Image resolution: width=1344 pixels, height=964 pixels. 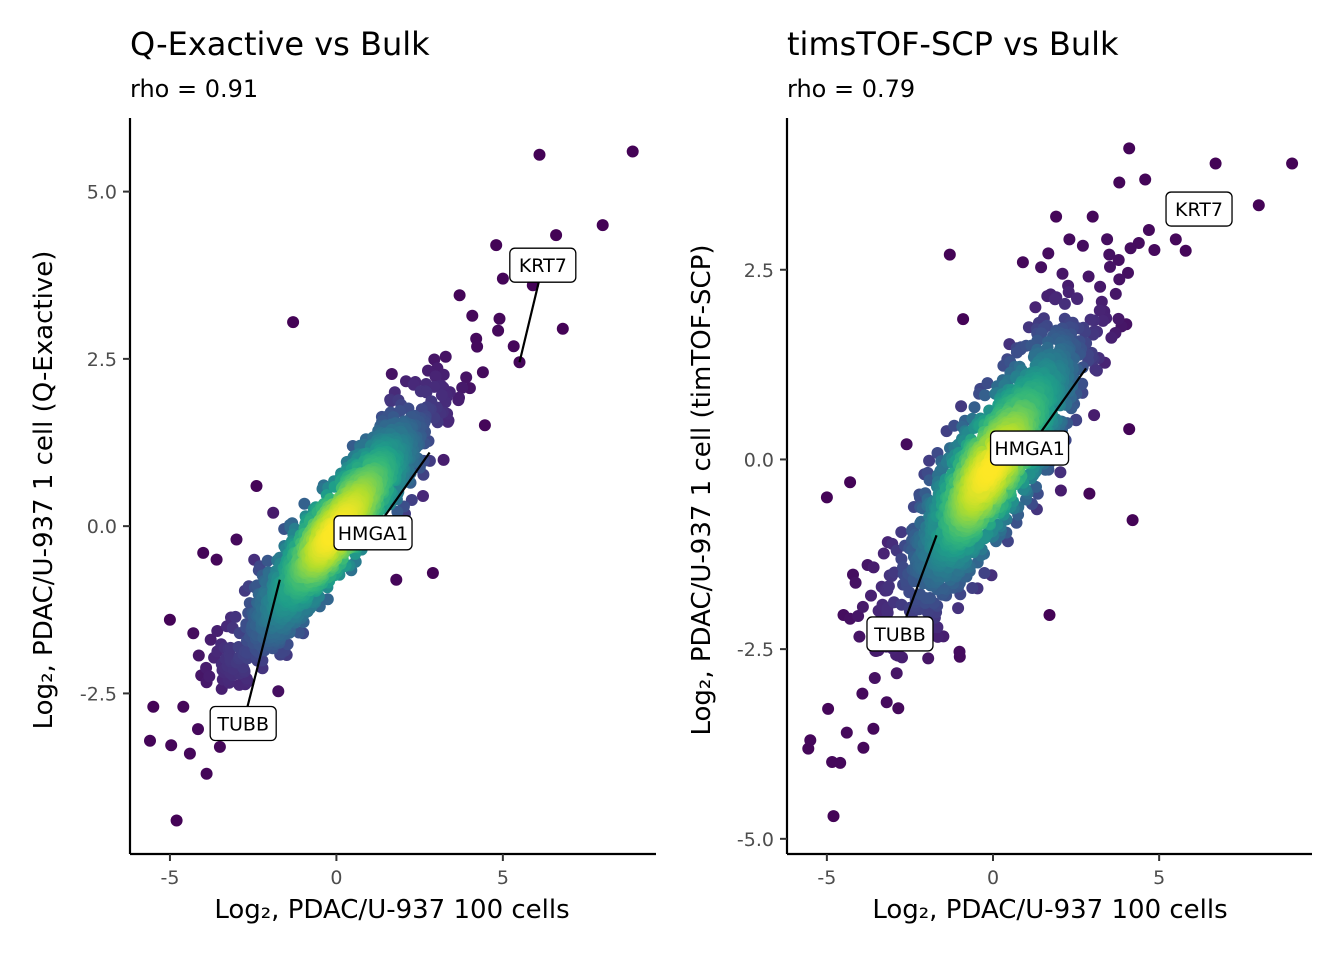 I want to click on y-tick-label: 0.0, so click(x=102, y=527).